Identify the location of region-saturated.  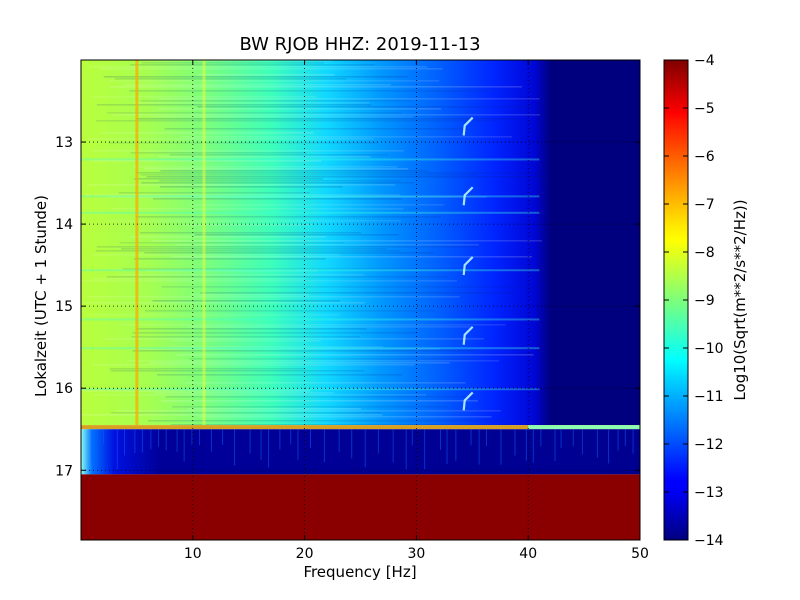
(360, 507).